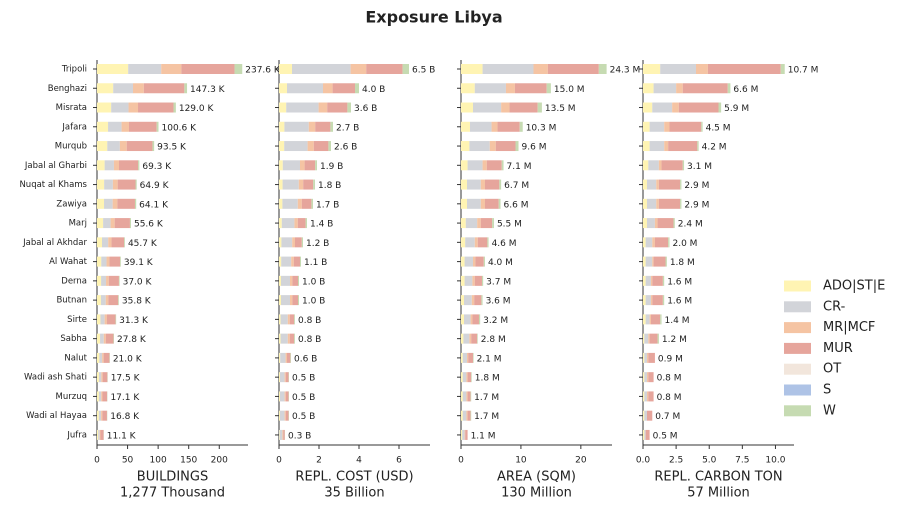 The height and width of the screenshot is (510, 905). Describe the element at coordinates (188, 461) in the screenshot. I see `x-tick-label: 150` at that location.